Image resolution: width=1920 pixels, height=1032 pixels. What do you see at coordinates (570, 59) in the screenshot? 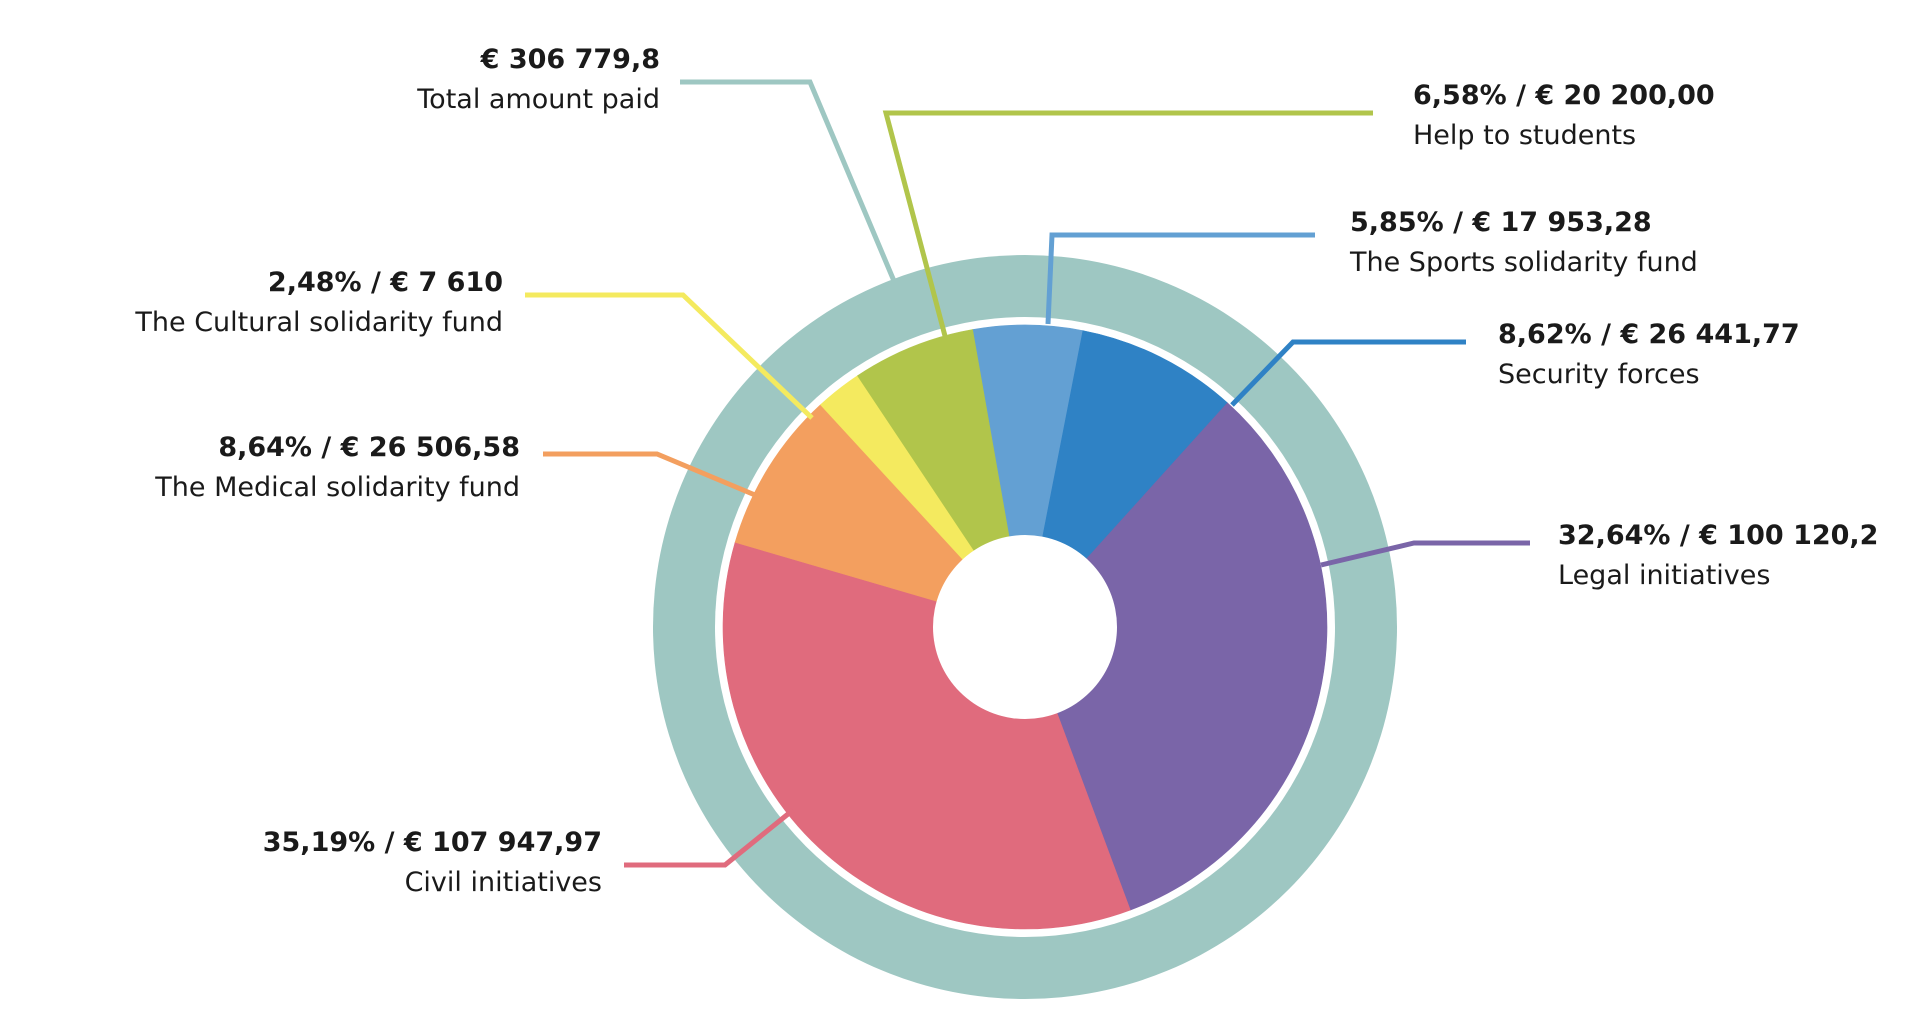
I see `value-label-total: € 306 779,8` at bounding box center [570, 59].